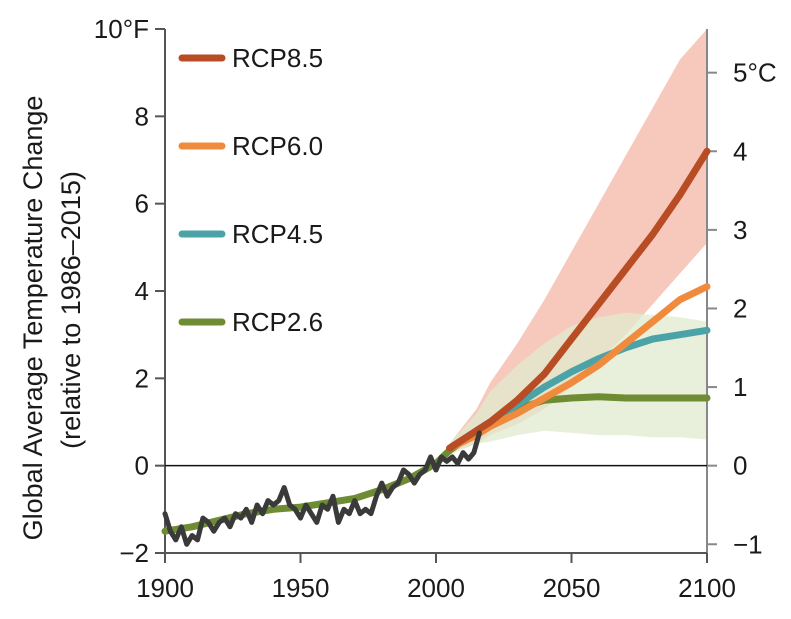  I want to click on y-right-tick-label: 5°C, so click(755, 73).